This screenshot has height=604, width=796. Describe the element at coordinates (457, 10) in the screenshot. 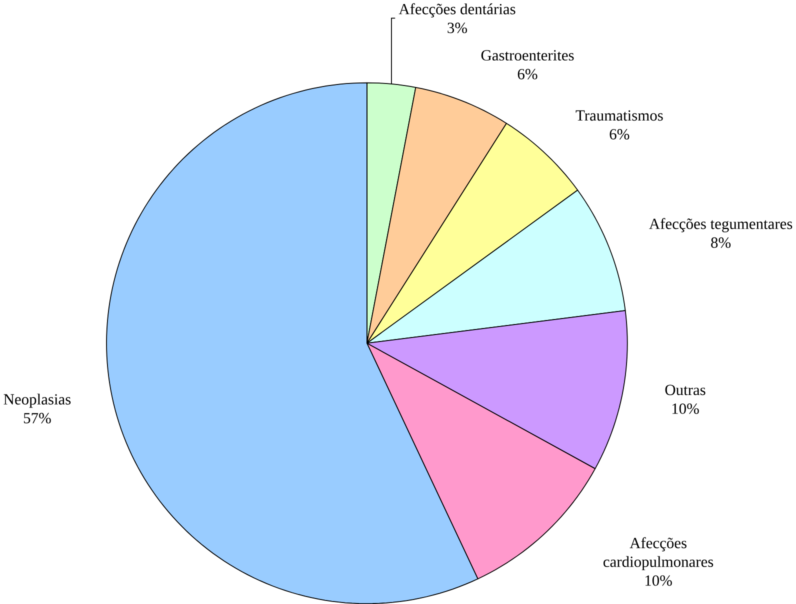

I see `slice-label: Afecções dentárias` at that location.